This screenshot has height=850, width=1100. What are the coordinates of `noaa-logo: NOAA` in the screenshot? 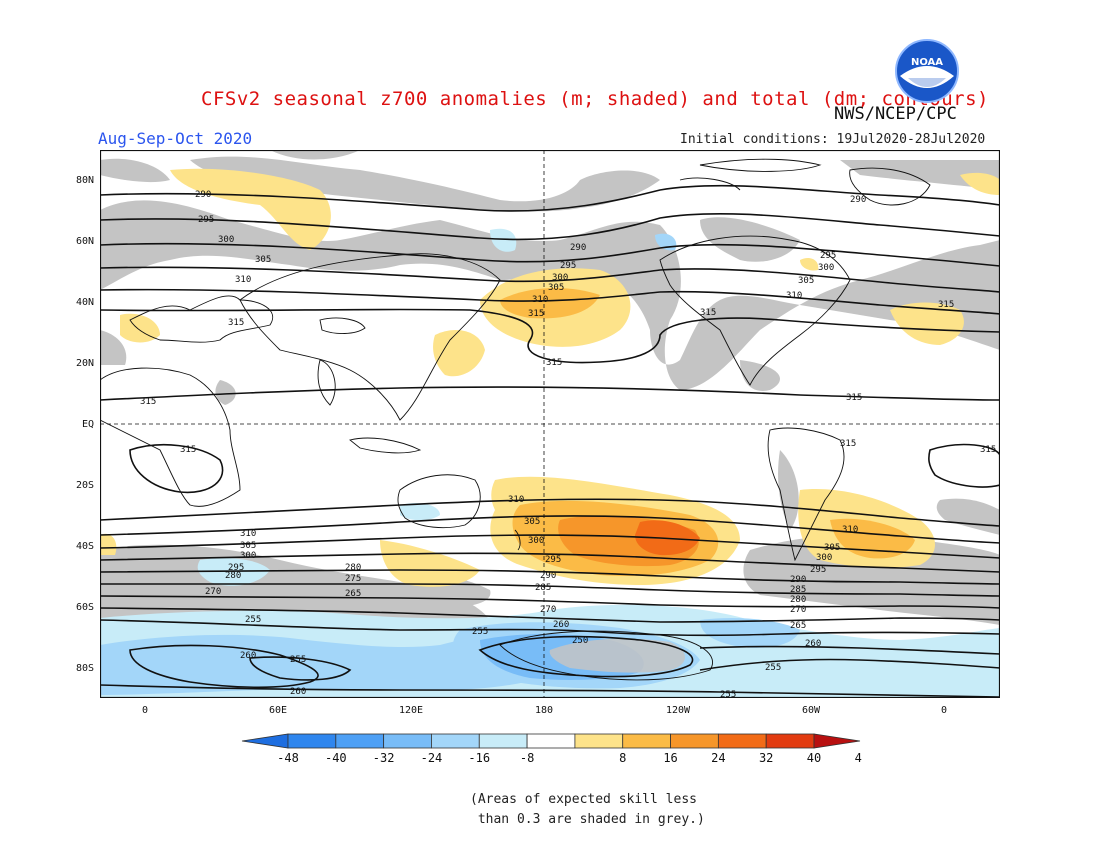 It's located at (927, 71).